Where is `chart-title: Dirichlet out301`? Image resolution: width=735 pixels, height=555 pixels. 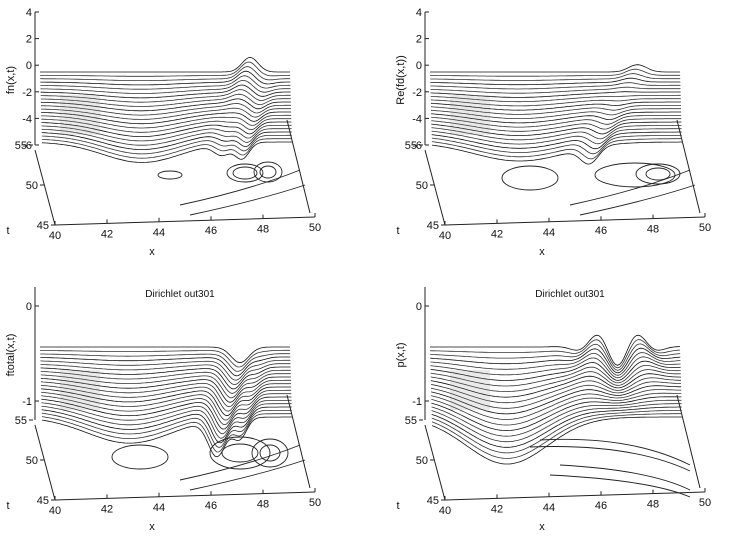 chart-title: Dirichlet out301 is located at coordinates (570, 294).